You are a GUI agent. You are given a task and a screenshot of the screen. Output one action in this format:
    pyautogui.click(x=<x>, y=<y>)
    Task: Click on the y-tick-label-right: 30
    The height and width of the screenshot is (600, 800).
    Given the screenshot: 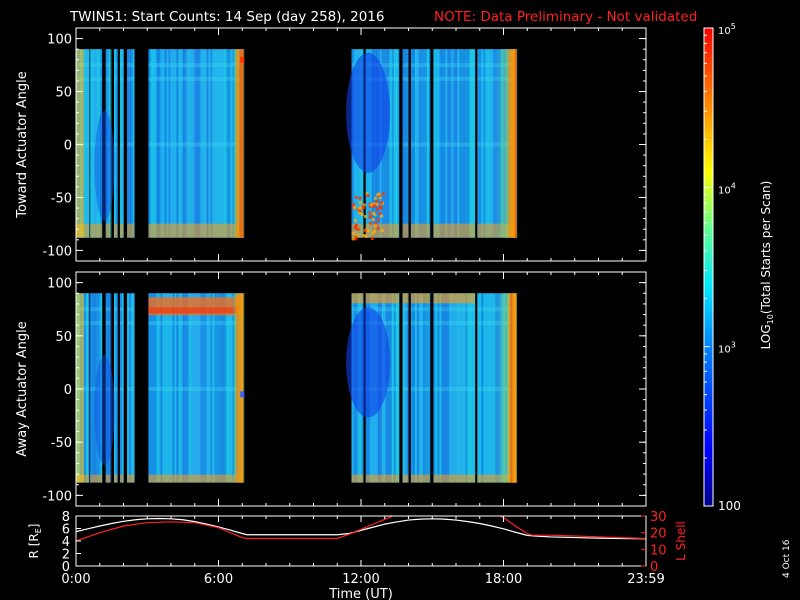 What is the action you would take?
    pyautogui.click(x=658, y=517)
    